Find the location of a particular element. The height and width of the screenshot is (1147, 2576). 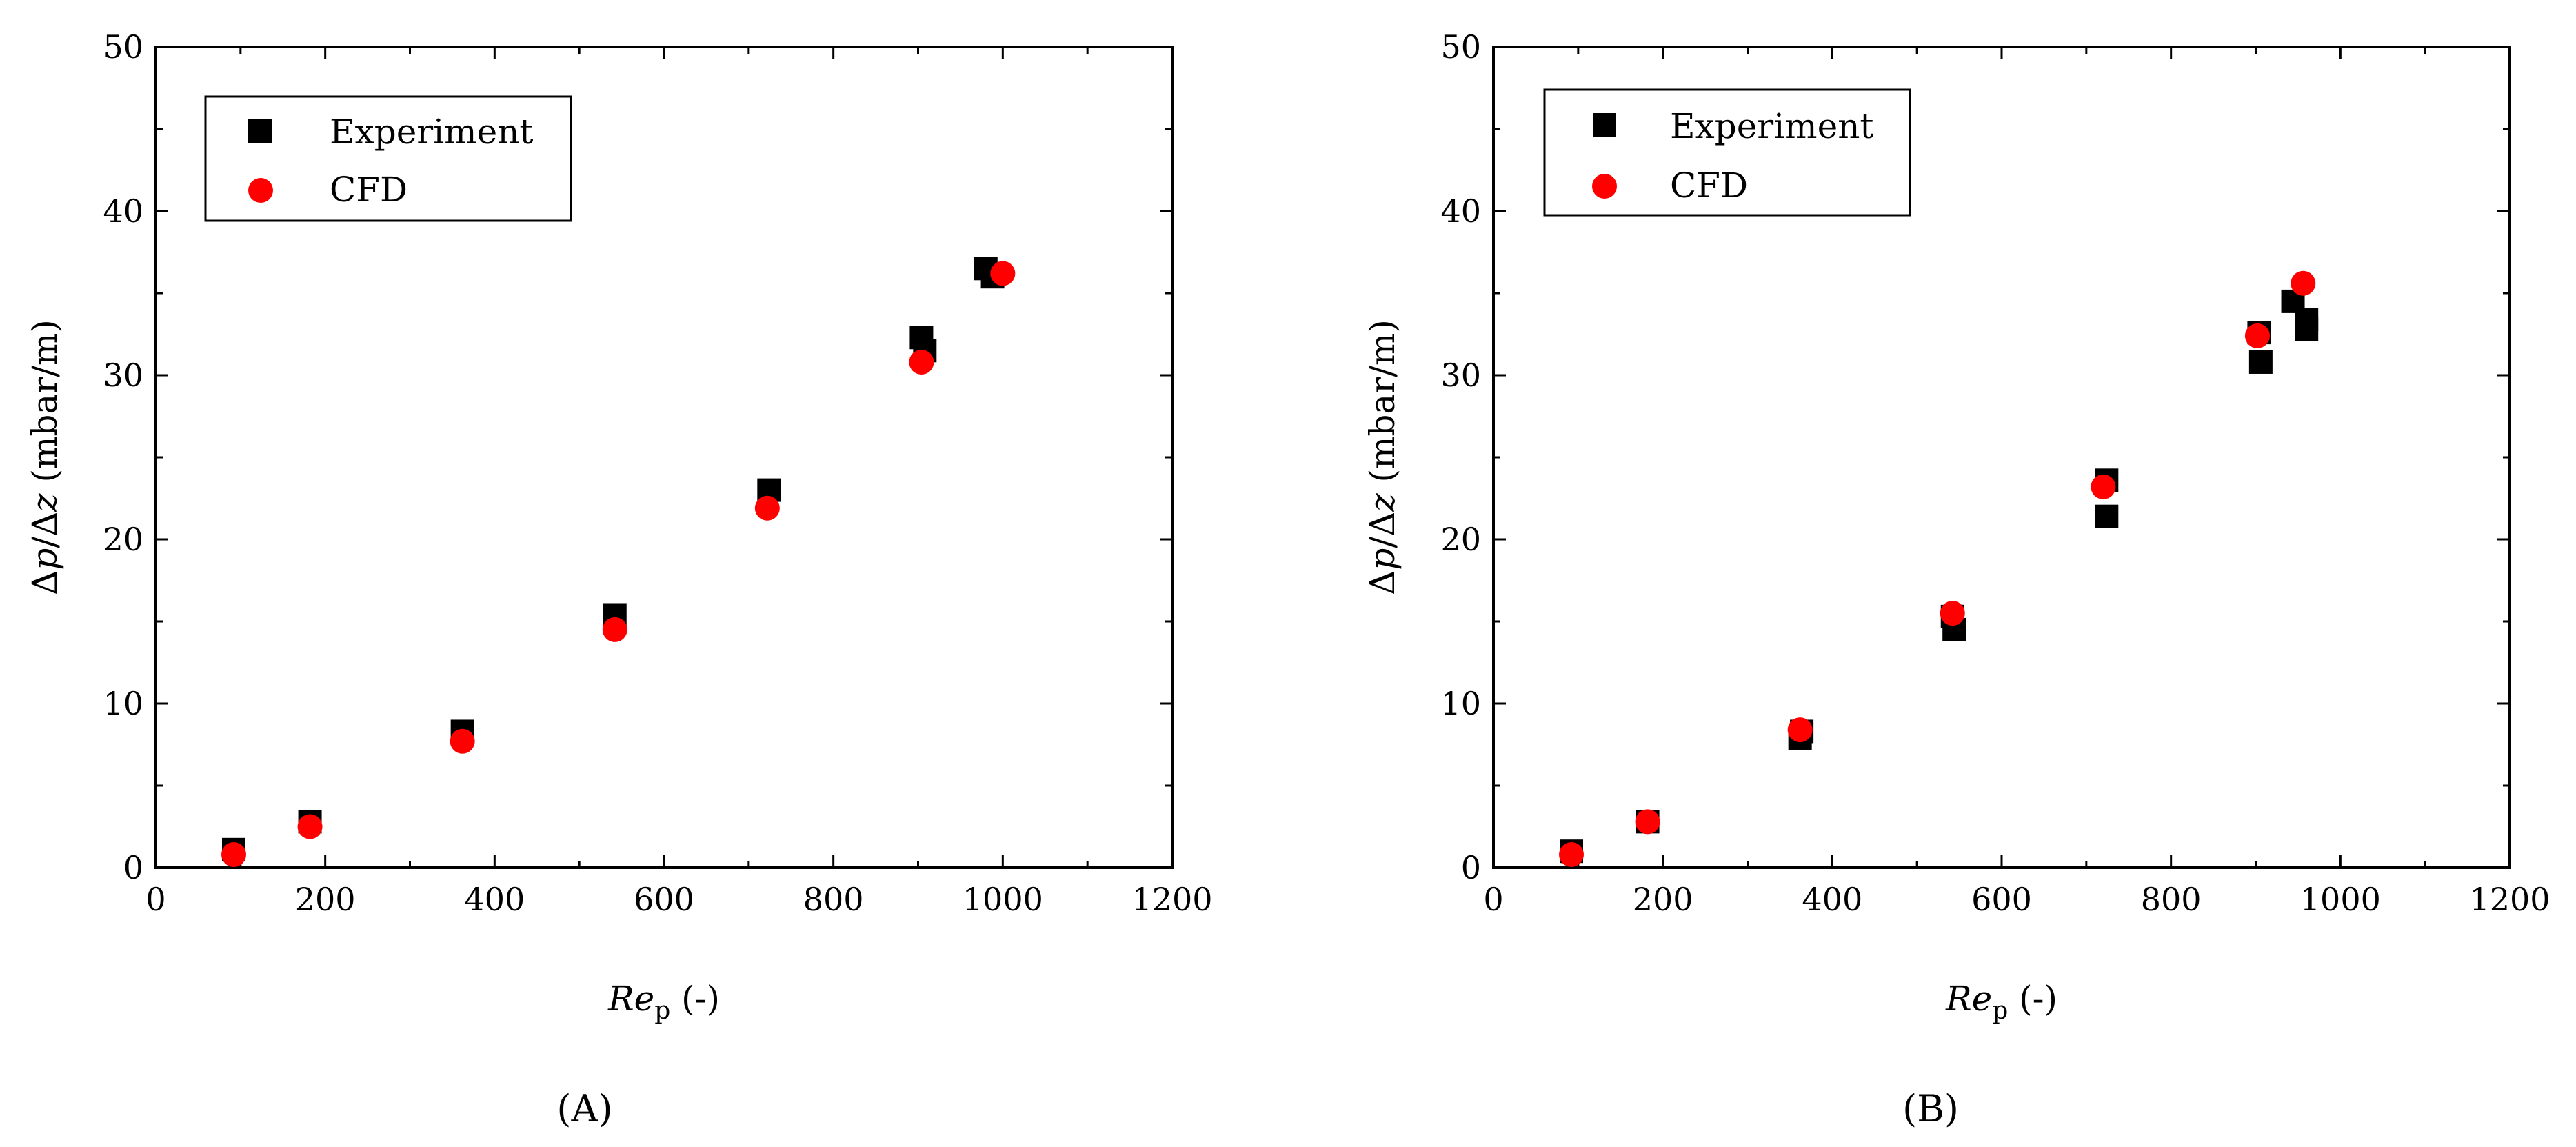

panel-label: (A) is located at coordinates (584, 1108).